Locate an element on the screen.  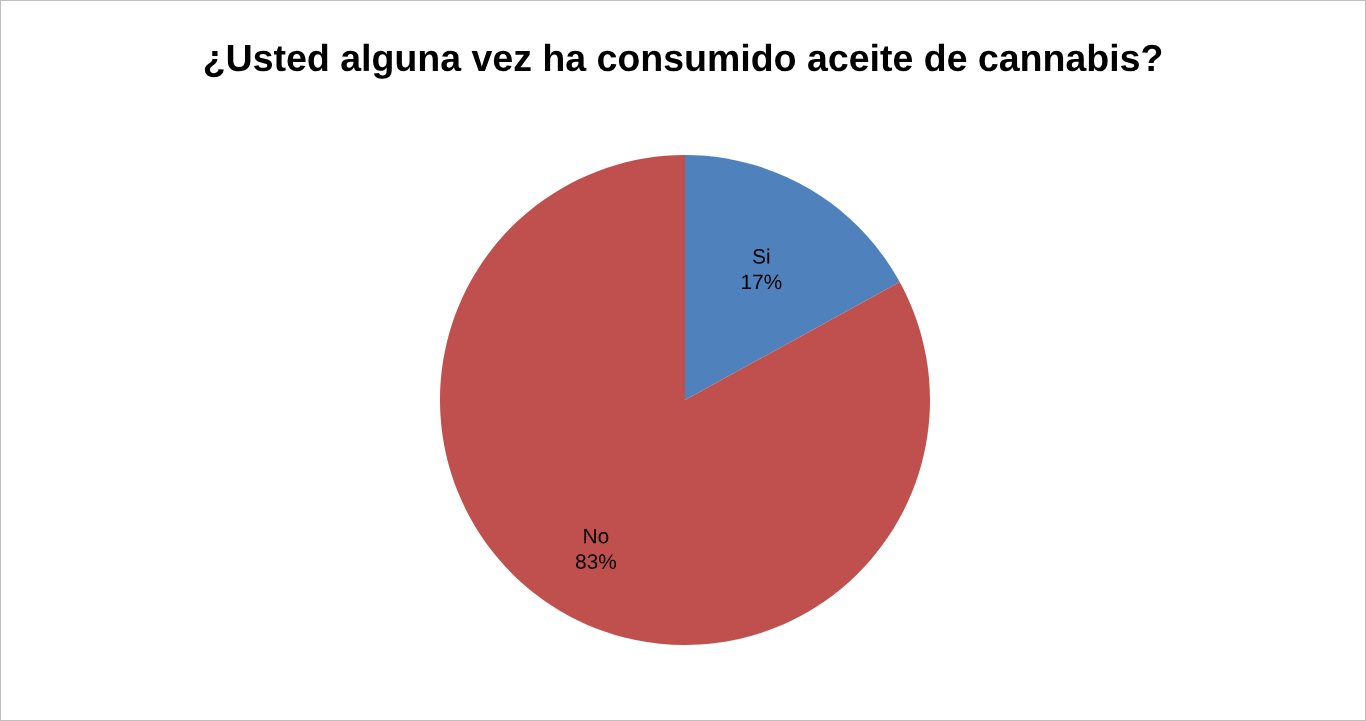
data-label: 17% is located at coordinates (762, 282).